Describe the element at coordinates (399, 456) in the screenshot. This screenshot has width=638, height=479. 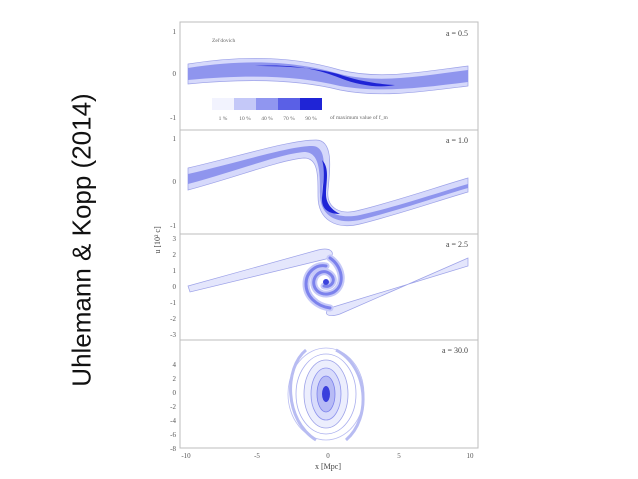
I see `x-tick-label: 5` at that location.